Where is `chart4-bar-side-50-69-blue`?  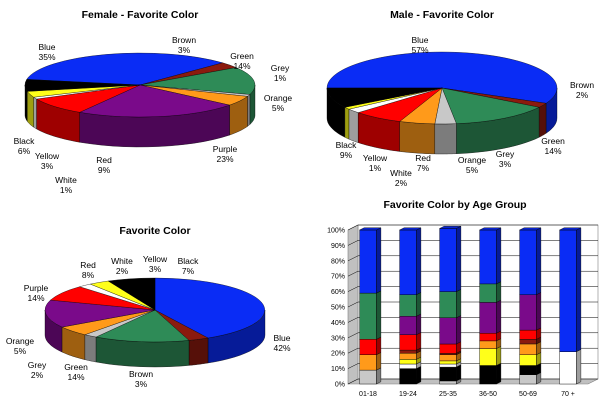 chart4-bar-side-50-69-blue is located at coordinates (539, 261).